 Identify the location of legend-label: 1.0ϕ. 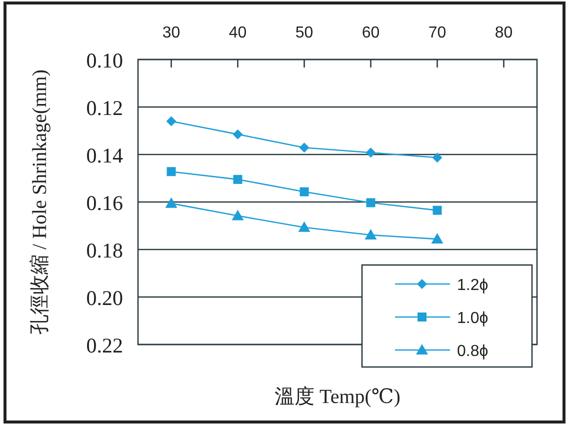
(472, 318).